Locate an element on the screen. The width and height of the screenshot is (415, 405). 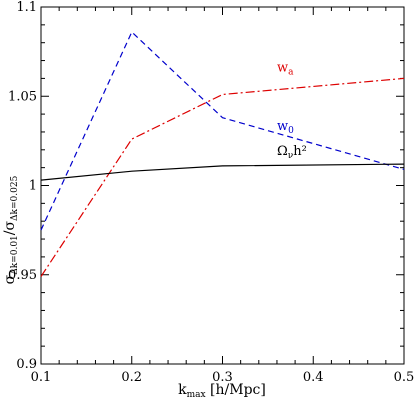
x-tick-label: 0.1 is located at coordinates (41, 377).